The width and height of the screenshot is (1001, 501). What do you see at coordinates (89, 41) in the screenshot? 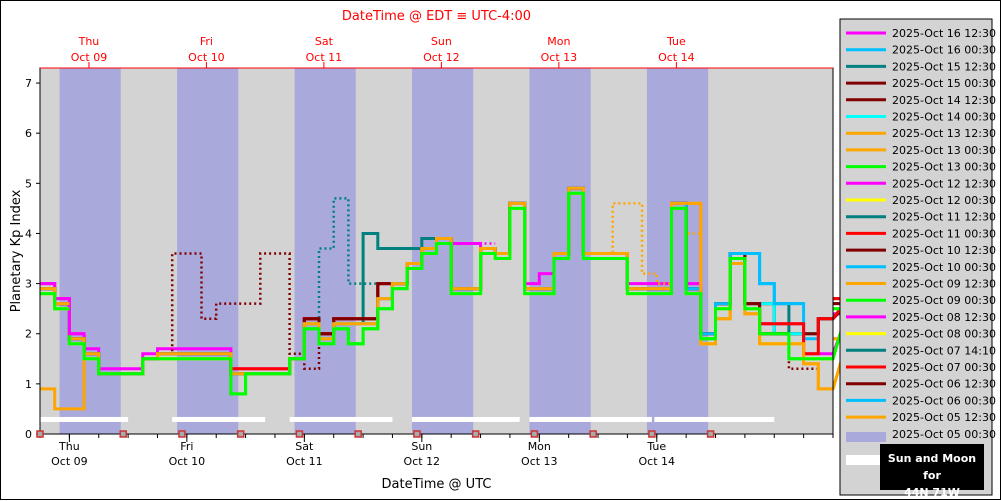
I see `top-day-label: Thu` at bounding box center [89, 41].